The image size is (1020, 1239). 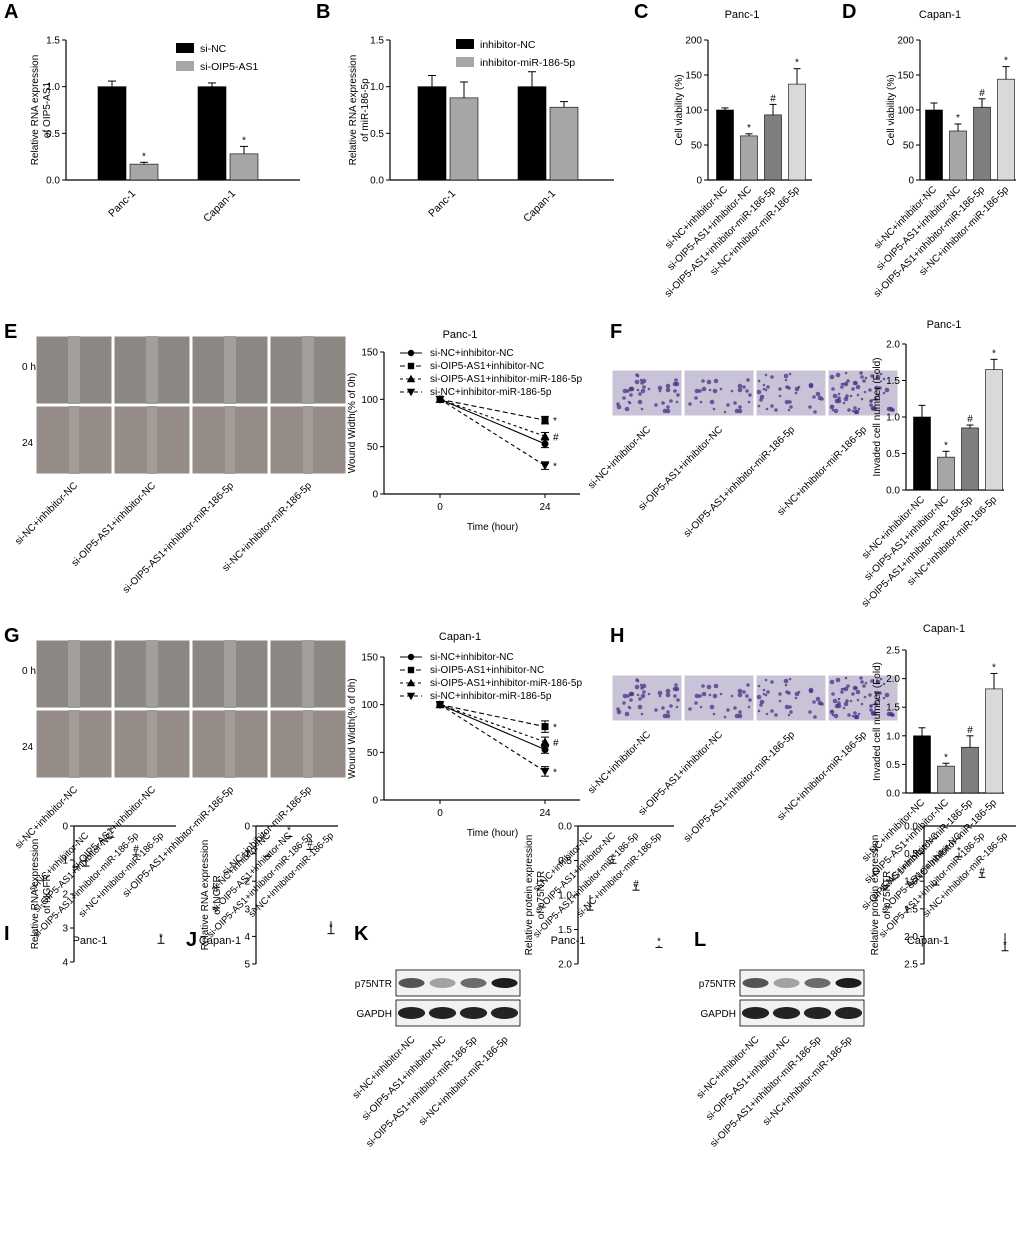 What do you see at coordinates (185, 48) in the screenshot?
I see `legend-swatch` at bounding box center [185, 48].